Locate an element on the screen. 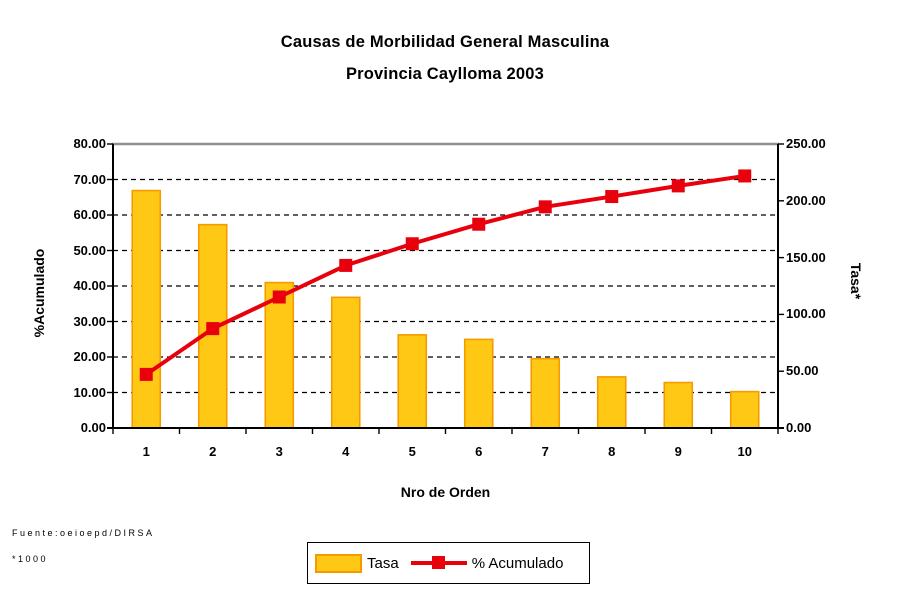 The width and height of the screenshot is (900, 600). left-axis-tick-label: 10.00 is located at coordinates (89, 392).